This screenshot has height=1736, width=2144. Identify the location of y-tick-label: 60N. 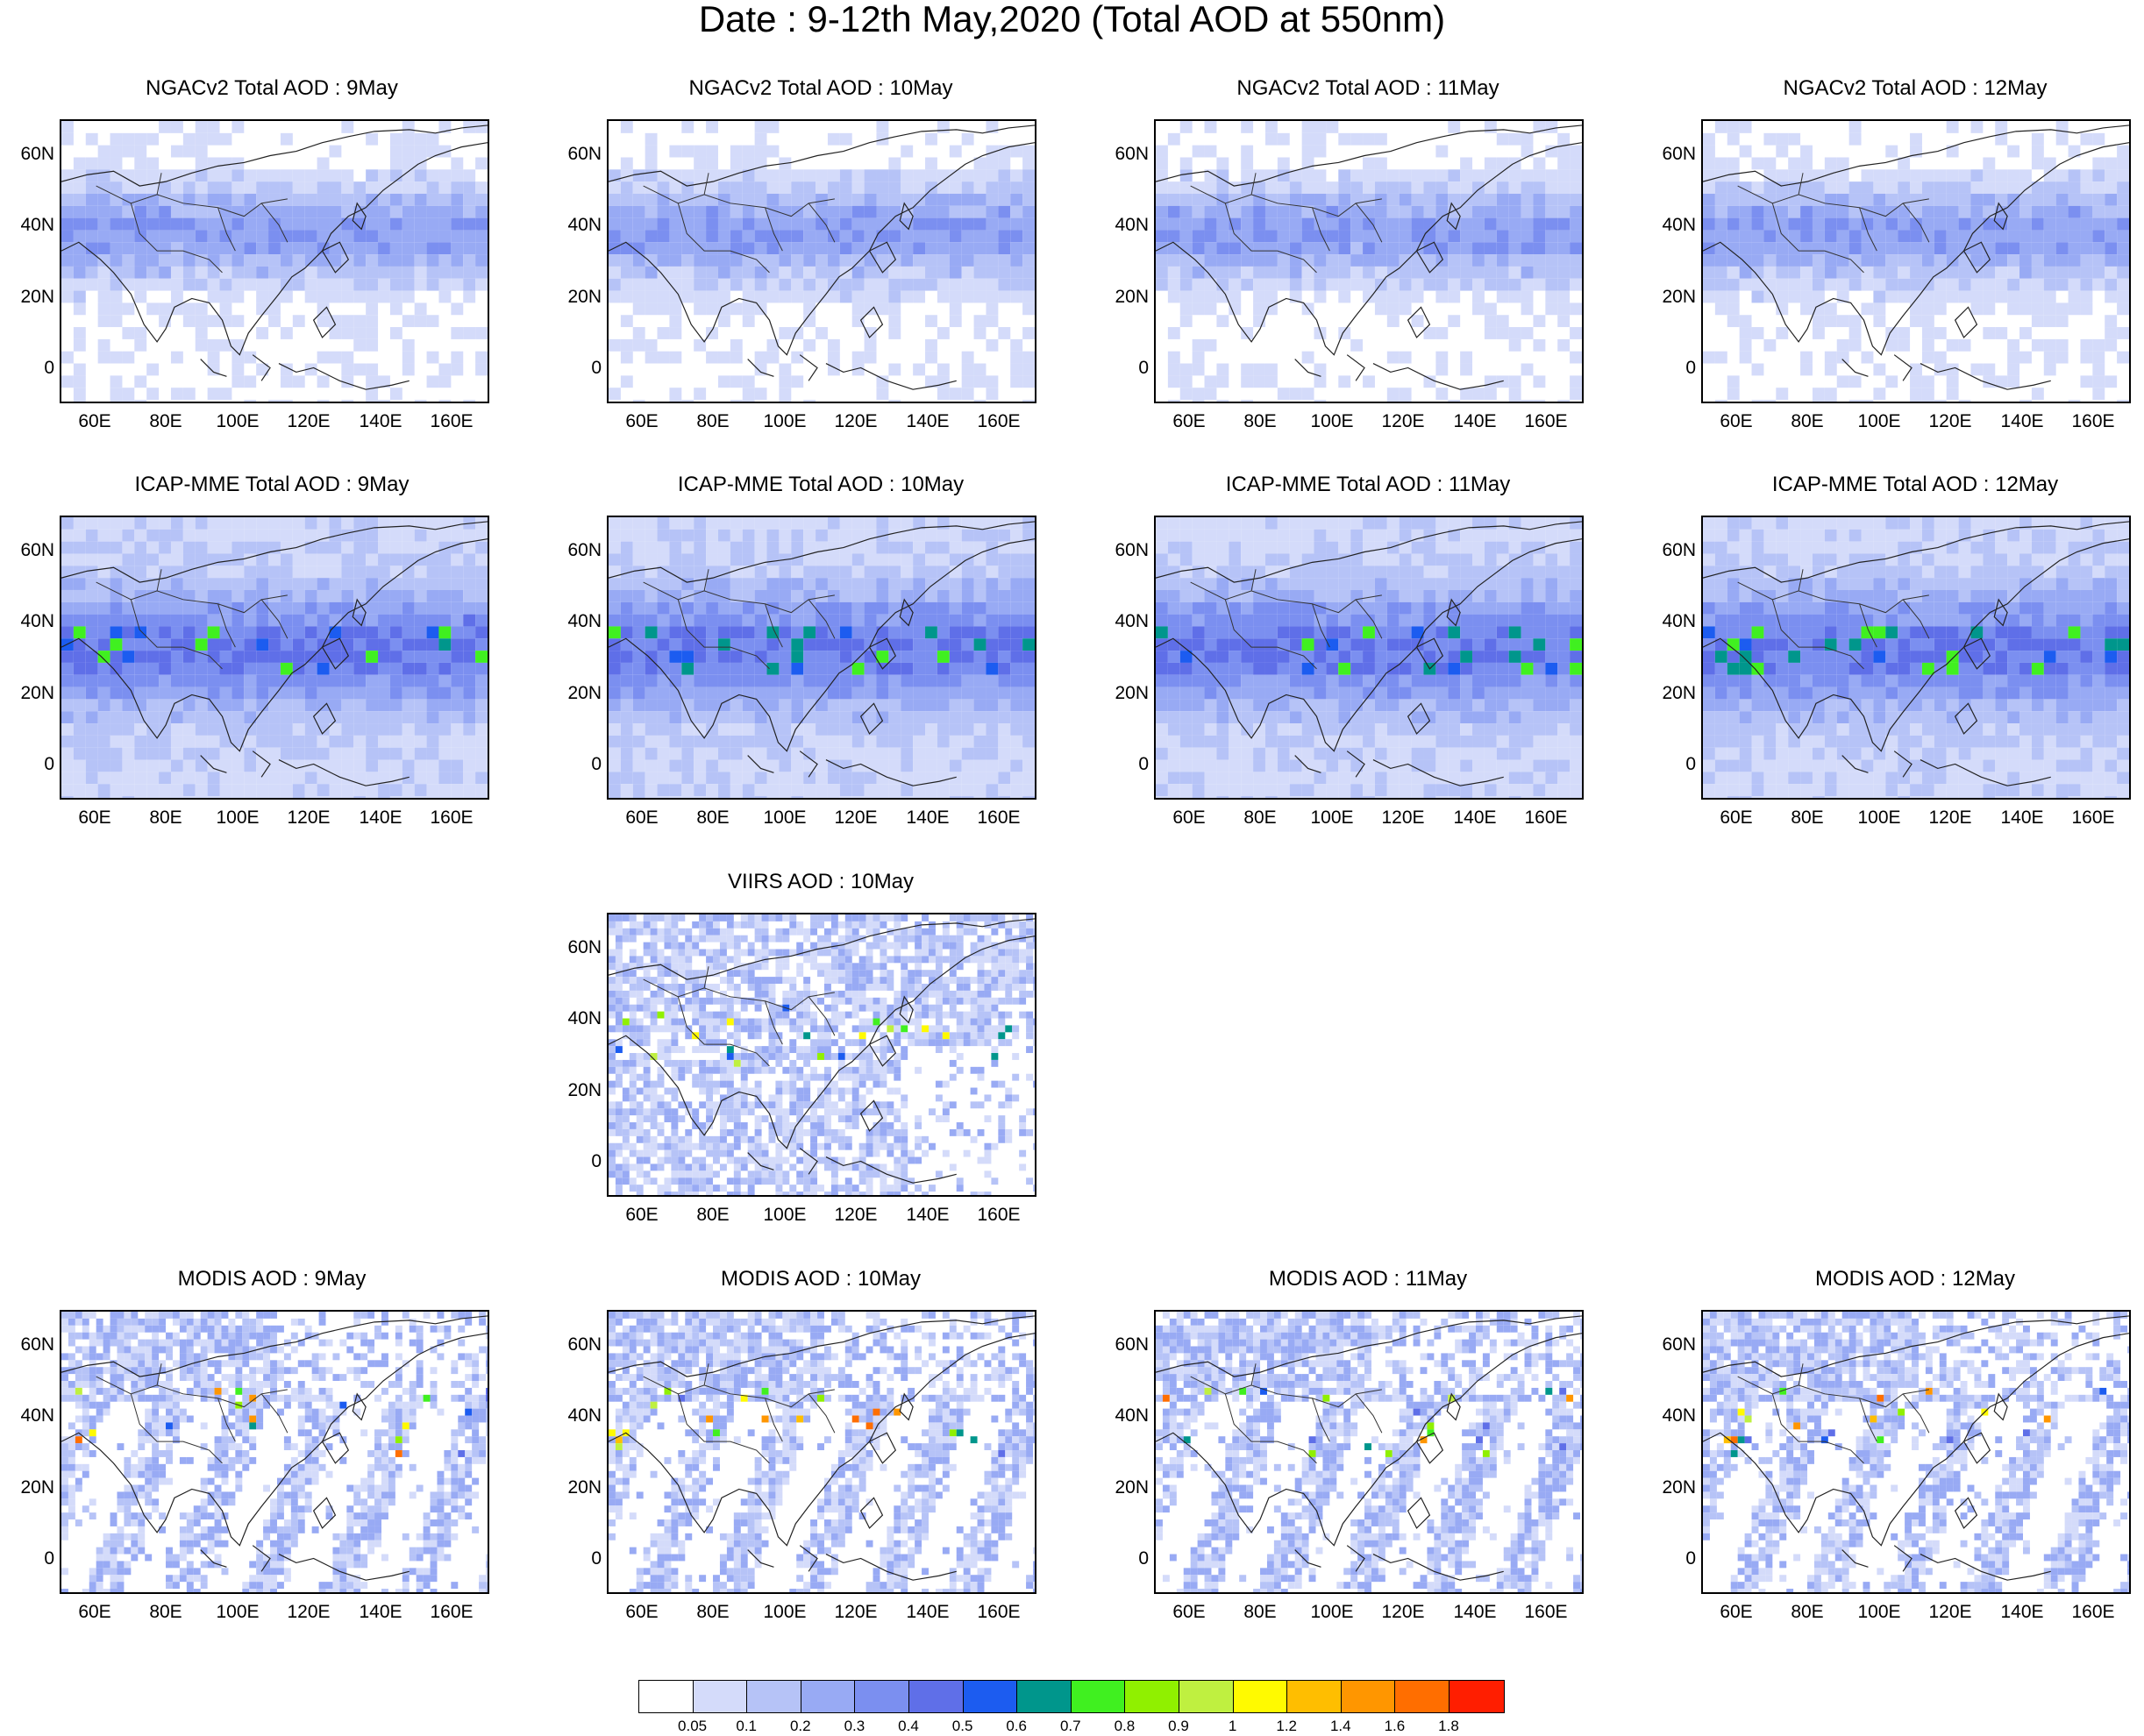
(584, 550).